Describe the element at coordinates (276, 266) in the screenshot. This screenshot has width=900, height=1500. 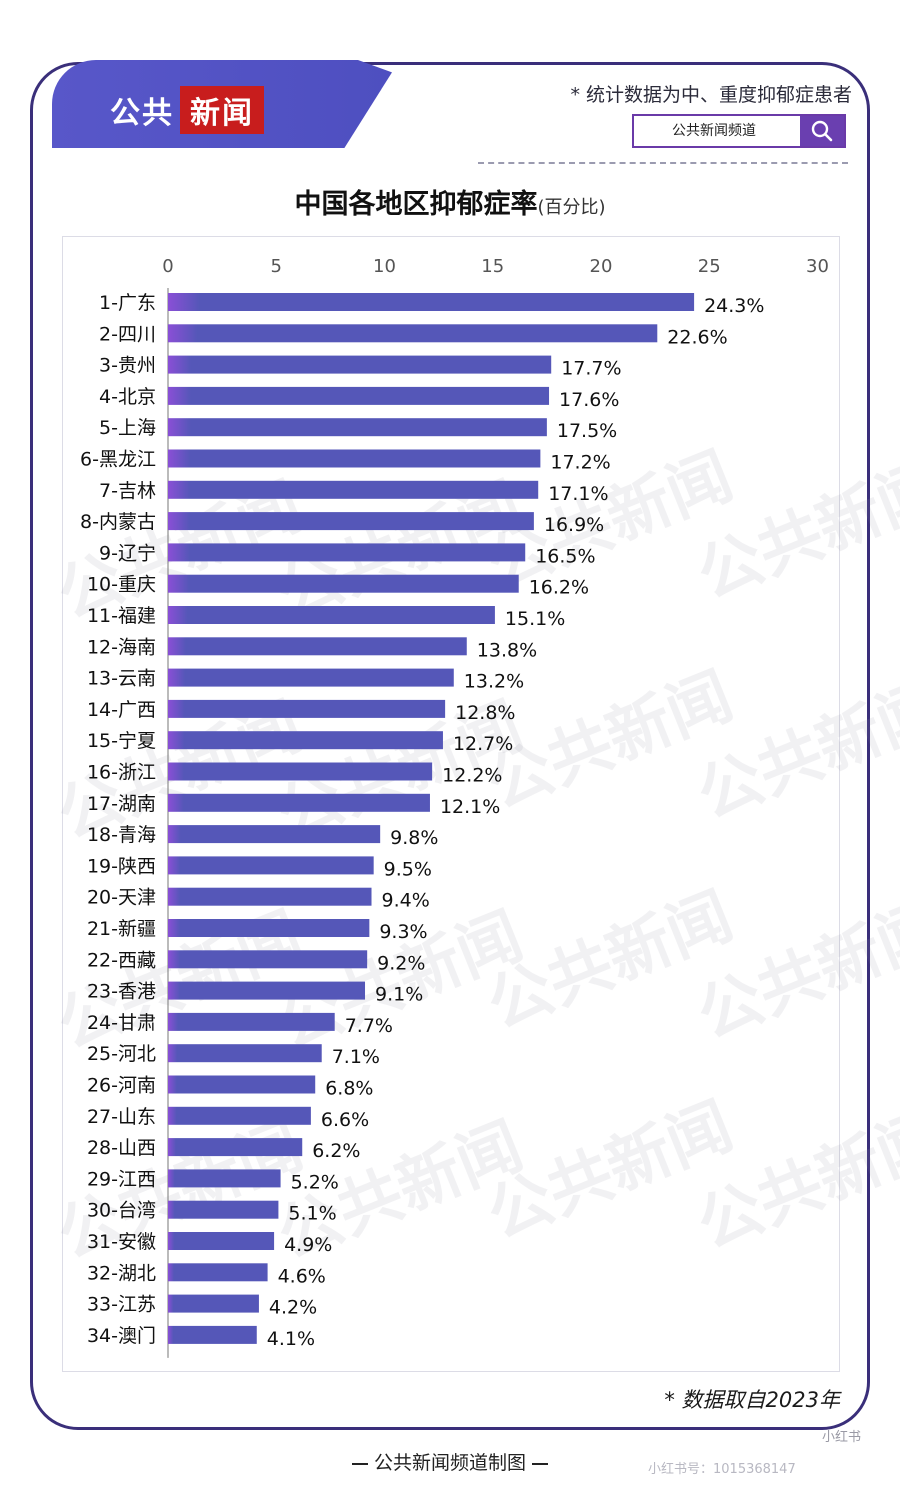
I see `x-tick-label: 5` at that location.